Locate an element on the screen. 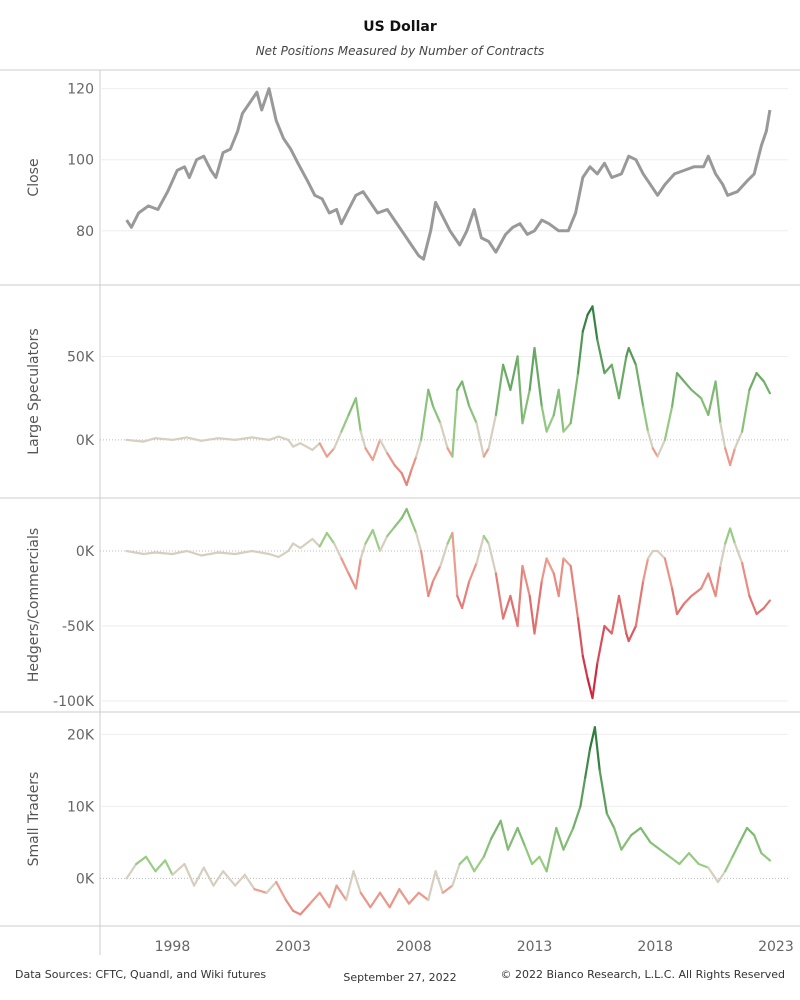  x-tick-label: 2023 is located at coordinates (776, 947).